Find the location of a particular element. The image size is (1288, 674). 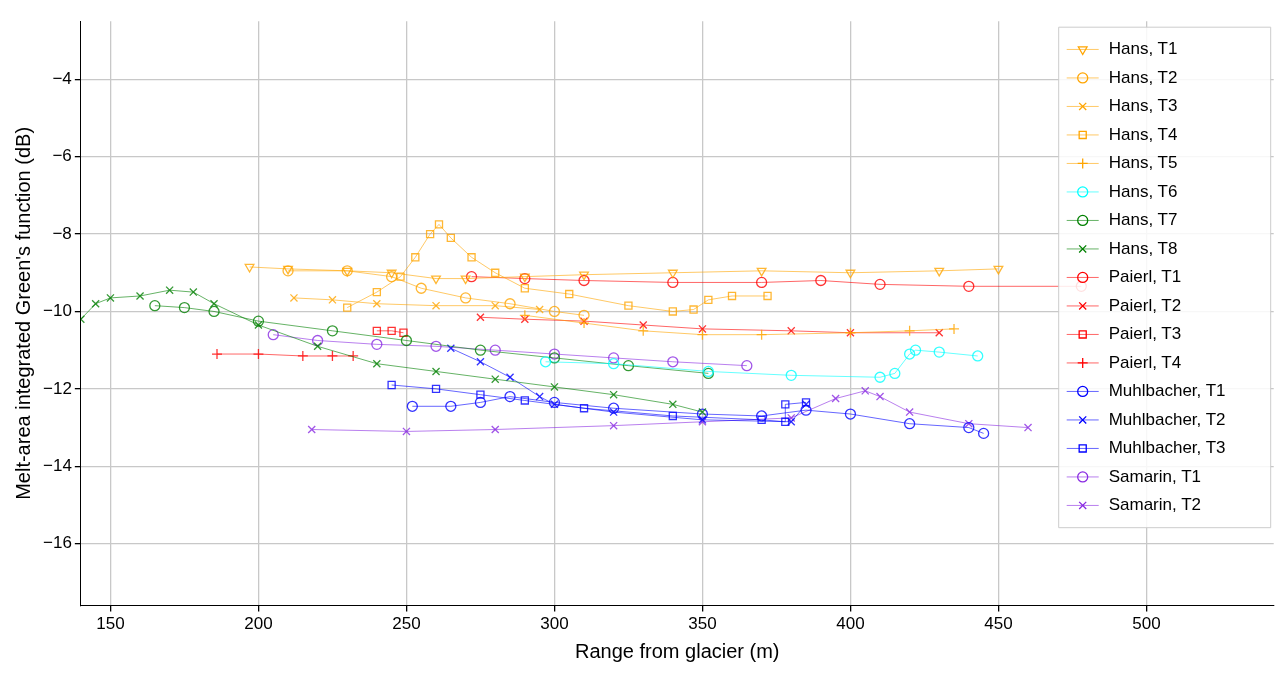

legend-label: Hans, T4 is located at coordinates (1143, 134).